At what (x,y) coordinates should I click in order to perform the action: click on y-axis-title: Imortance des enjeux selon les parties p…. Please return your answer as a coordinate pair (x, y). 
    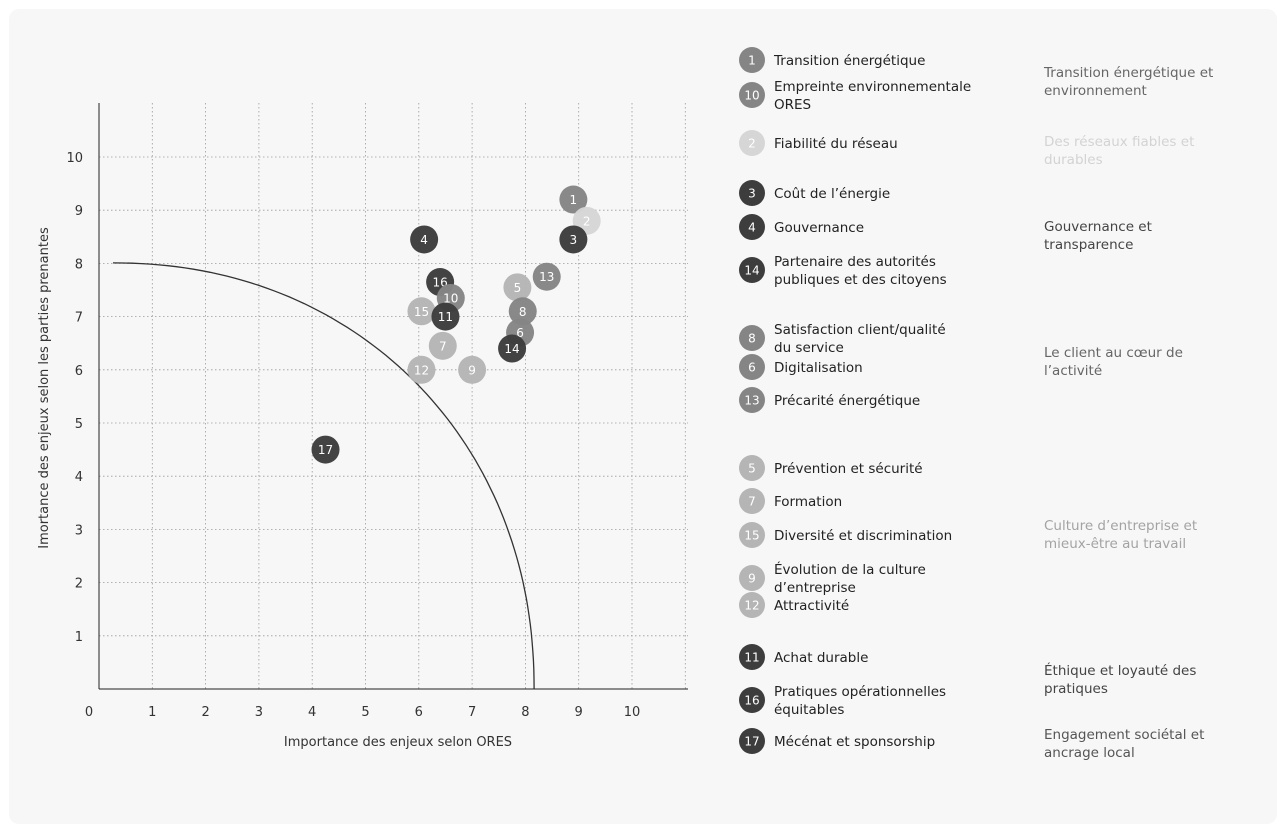
    Looking at the image, I should click on (44, 388).